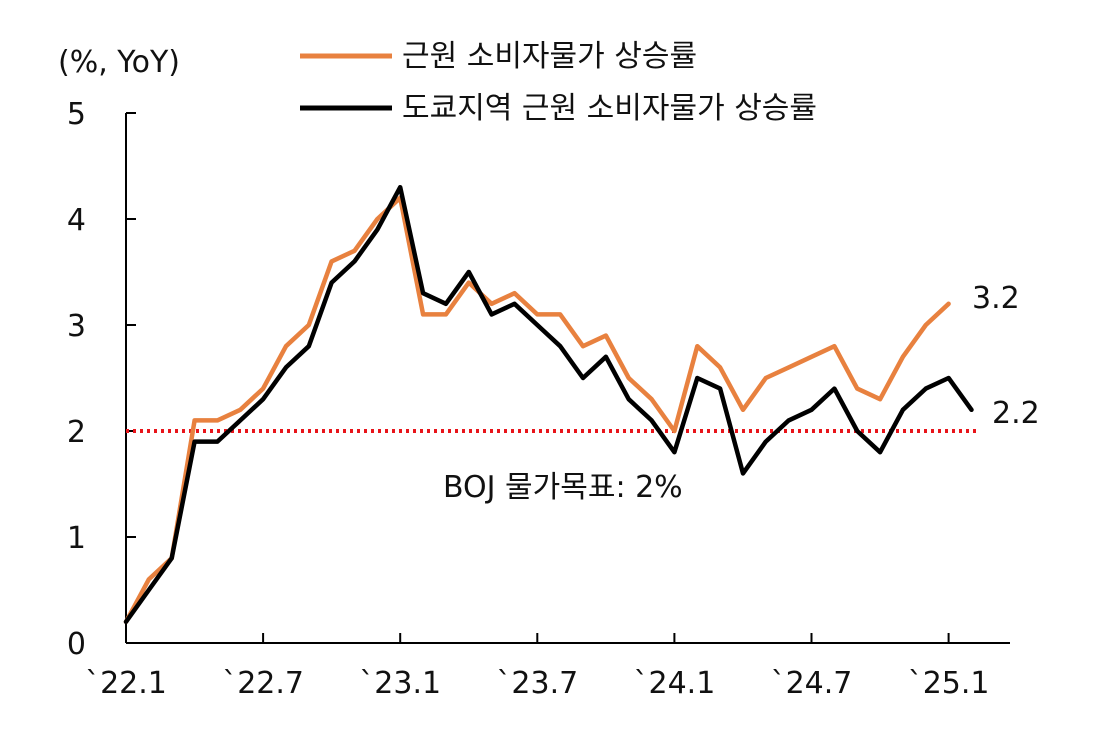  I want to click on x-axis: `22.1 `22.7 `23.1 `23.7 `24.1 `24.7 `25.1, so click(547, 667).